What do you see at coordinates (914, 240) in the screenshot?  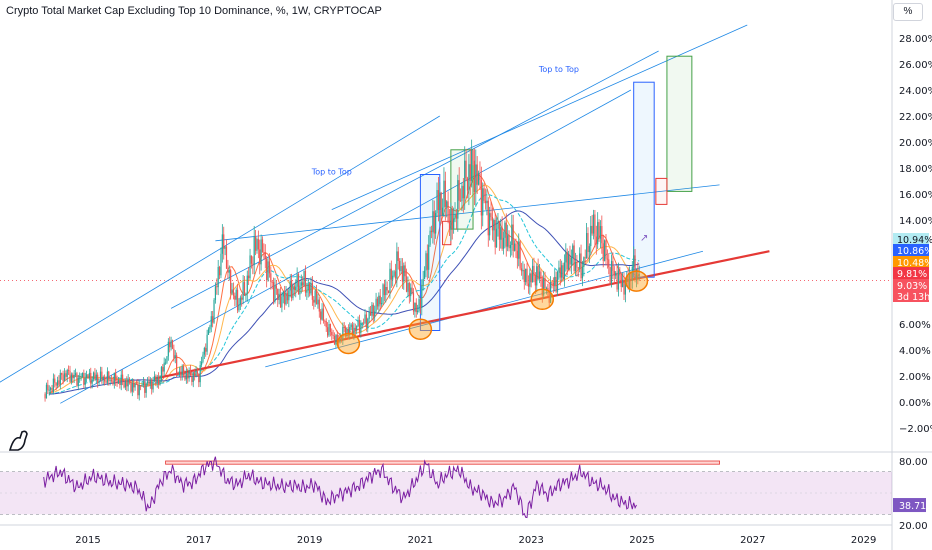 I see `price-tag-text: 10.94%` at bounding box center [914, 240].